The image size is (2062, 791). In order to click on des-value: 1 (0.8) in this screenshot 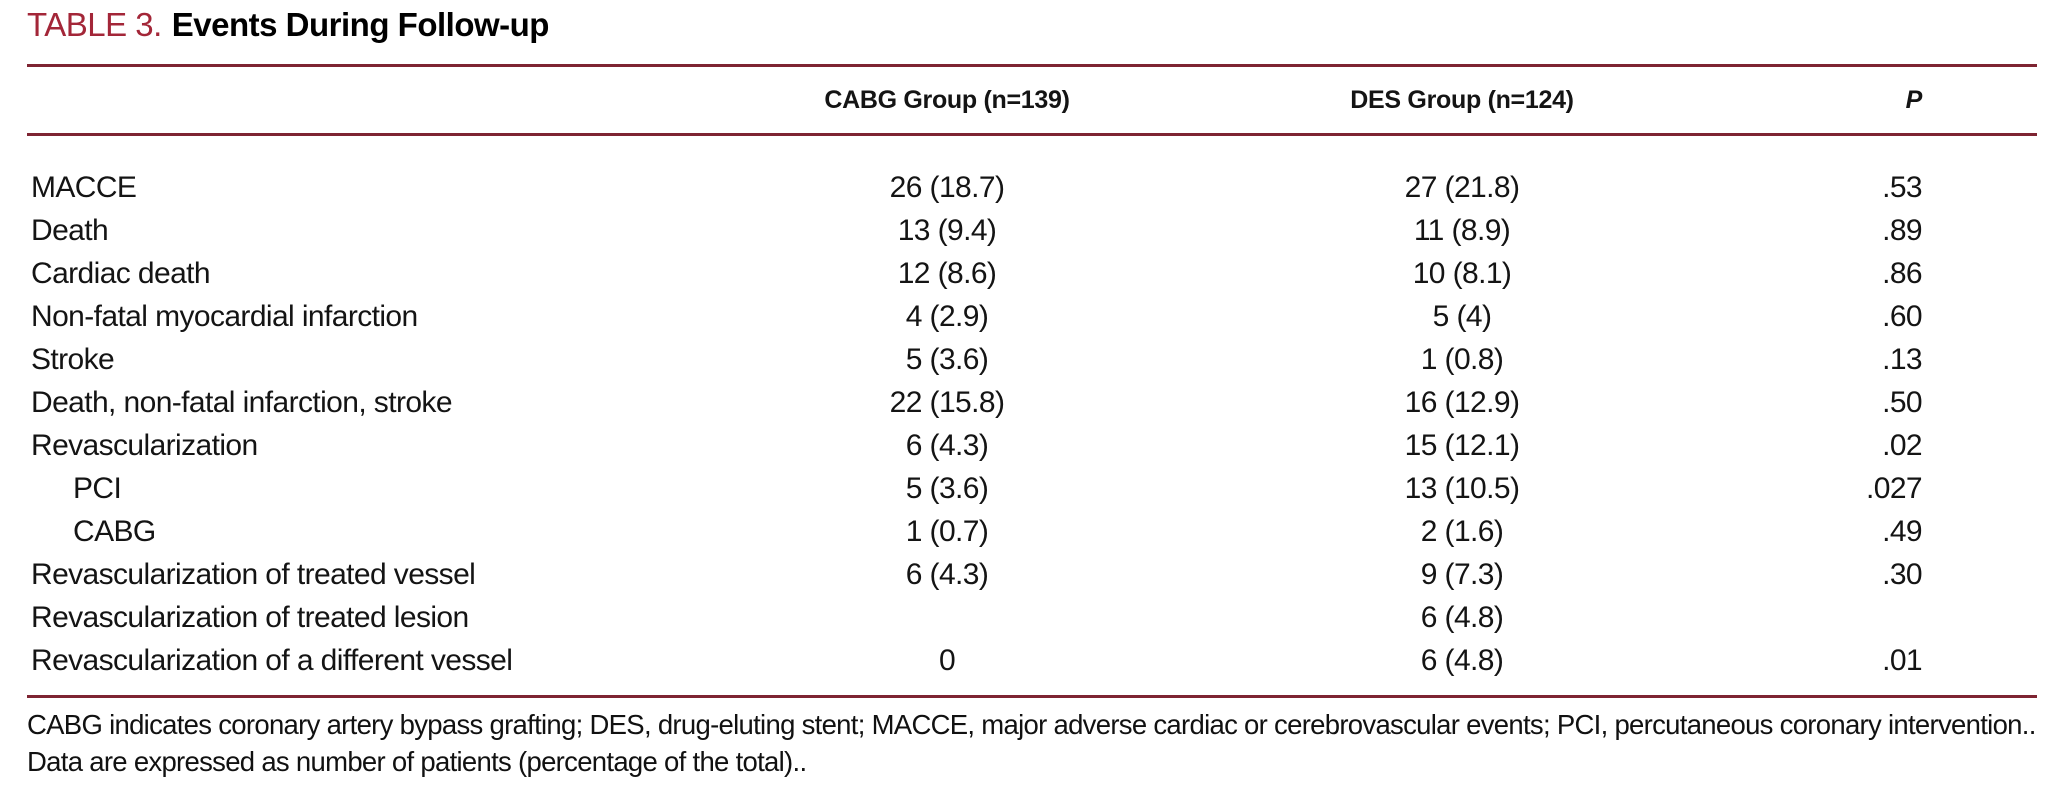, I will do `click(1462, 359)`.